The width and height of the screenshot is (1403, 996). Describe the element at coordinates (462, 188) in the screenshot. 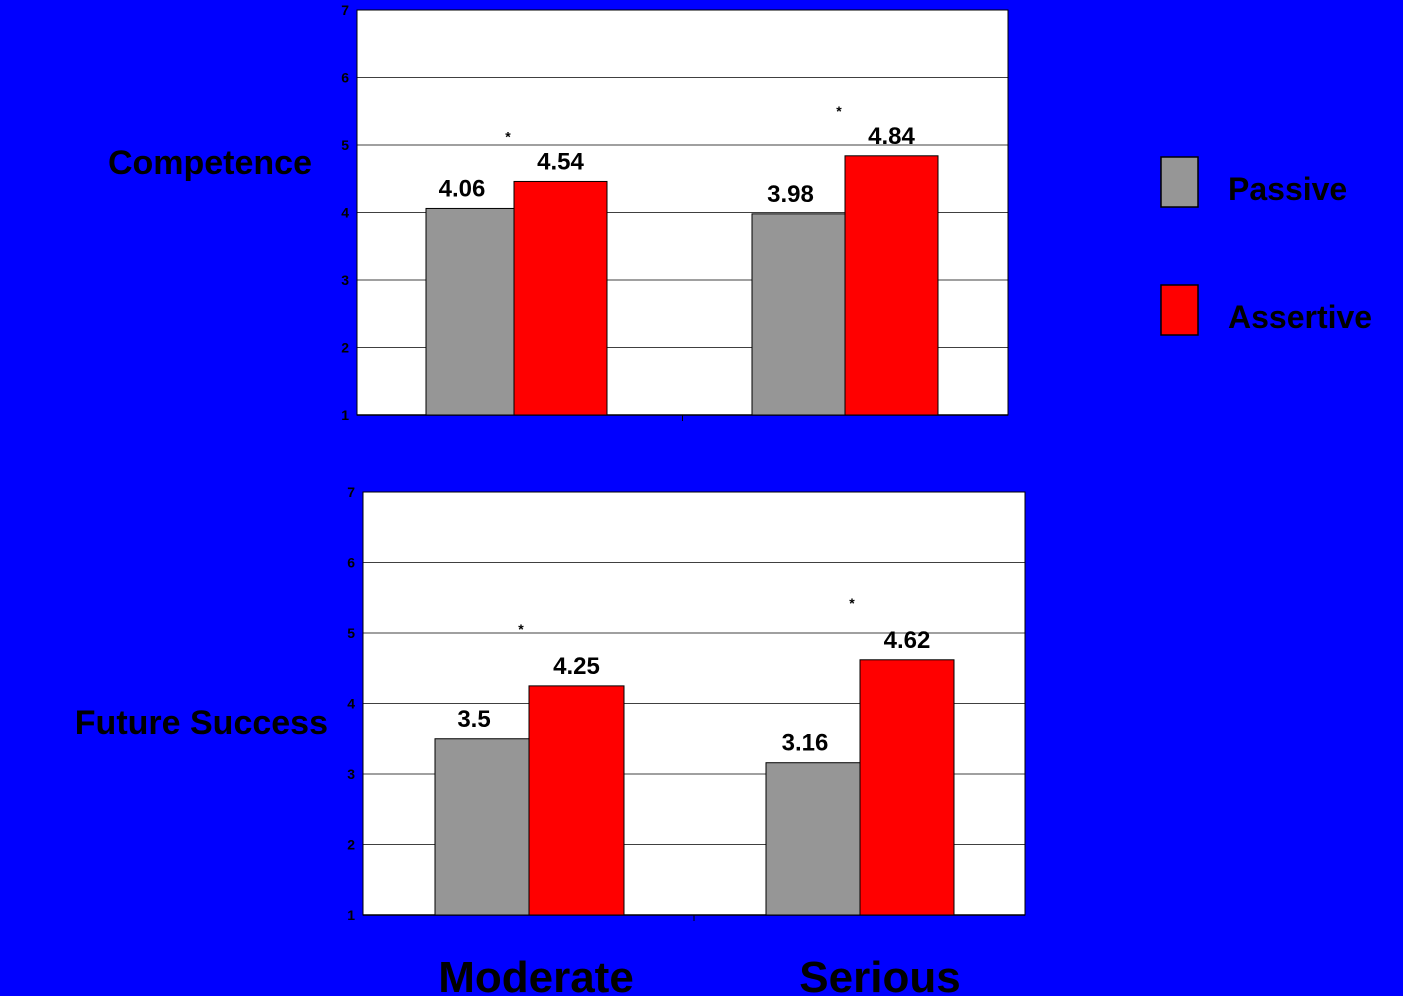

I see `data-label: 4.06` at that location.